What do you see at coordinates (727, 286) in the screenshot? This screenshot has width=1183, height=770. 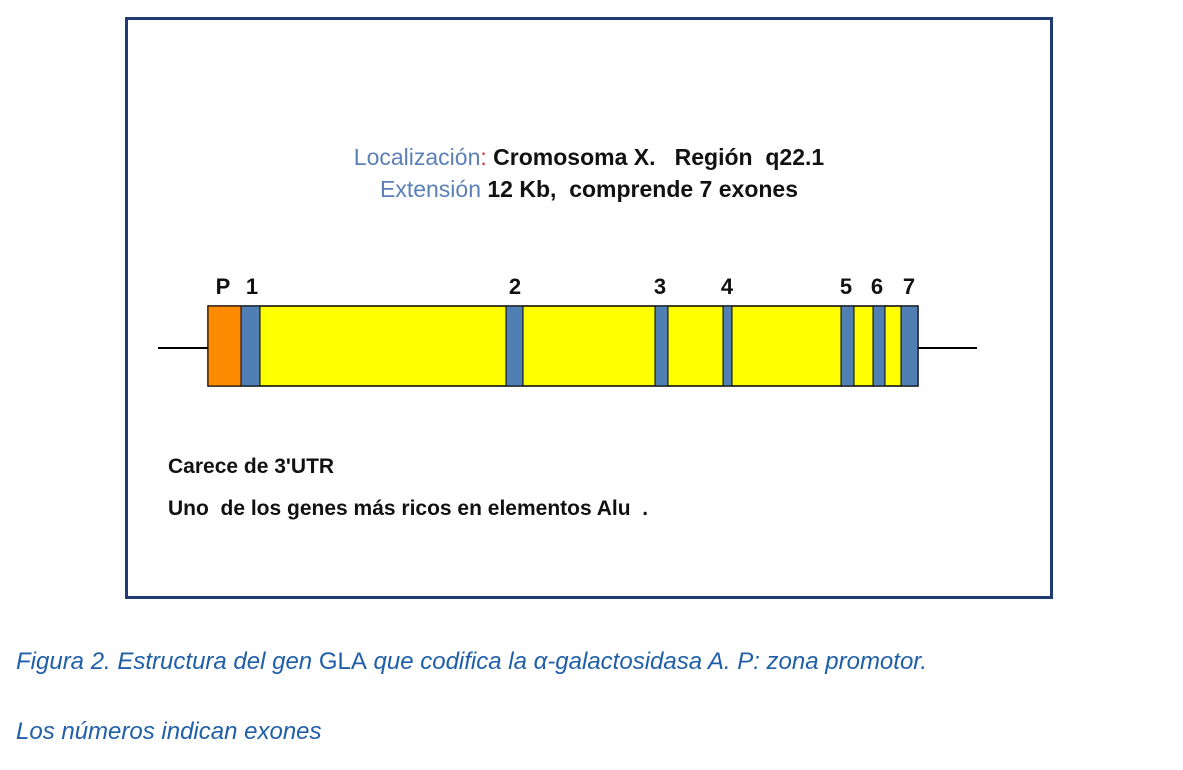 I see `exon-label-4: 4` at bounding box center [727, 286].